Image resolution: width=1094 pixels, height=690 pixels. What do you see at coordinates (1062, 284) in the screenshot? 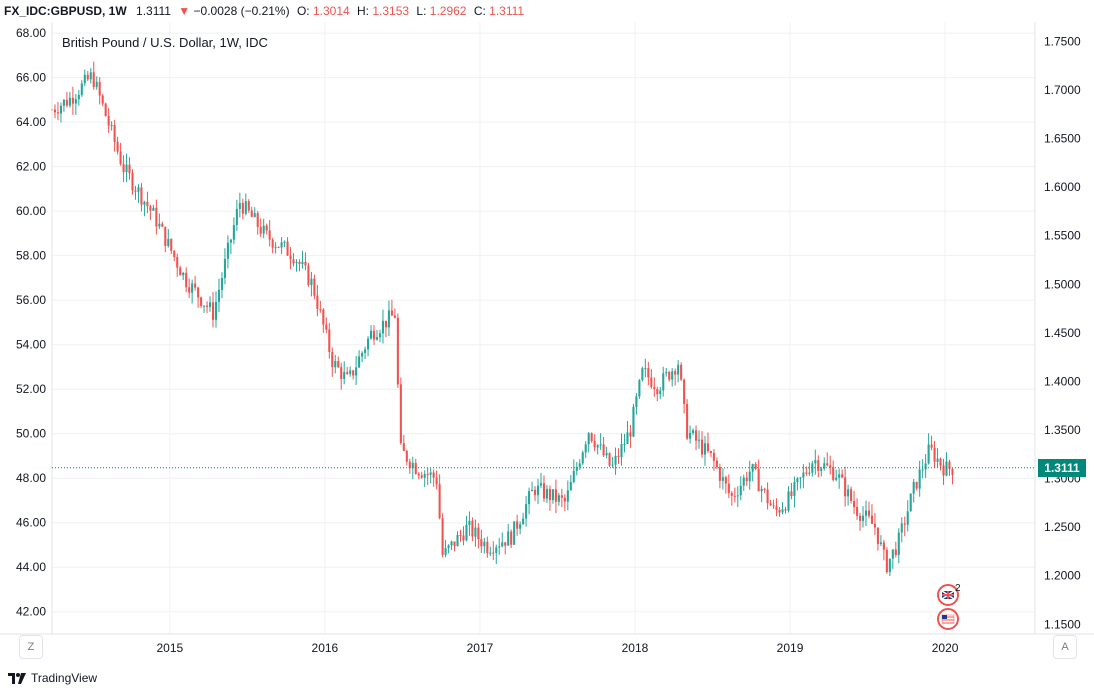
I see `right-tick-label: 1.5000` at bounding box center [1062, 284].